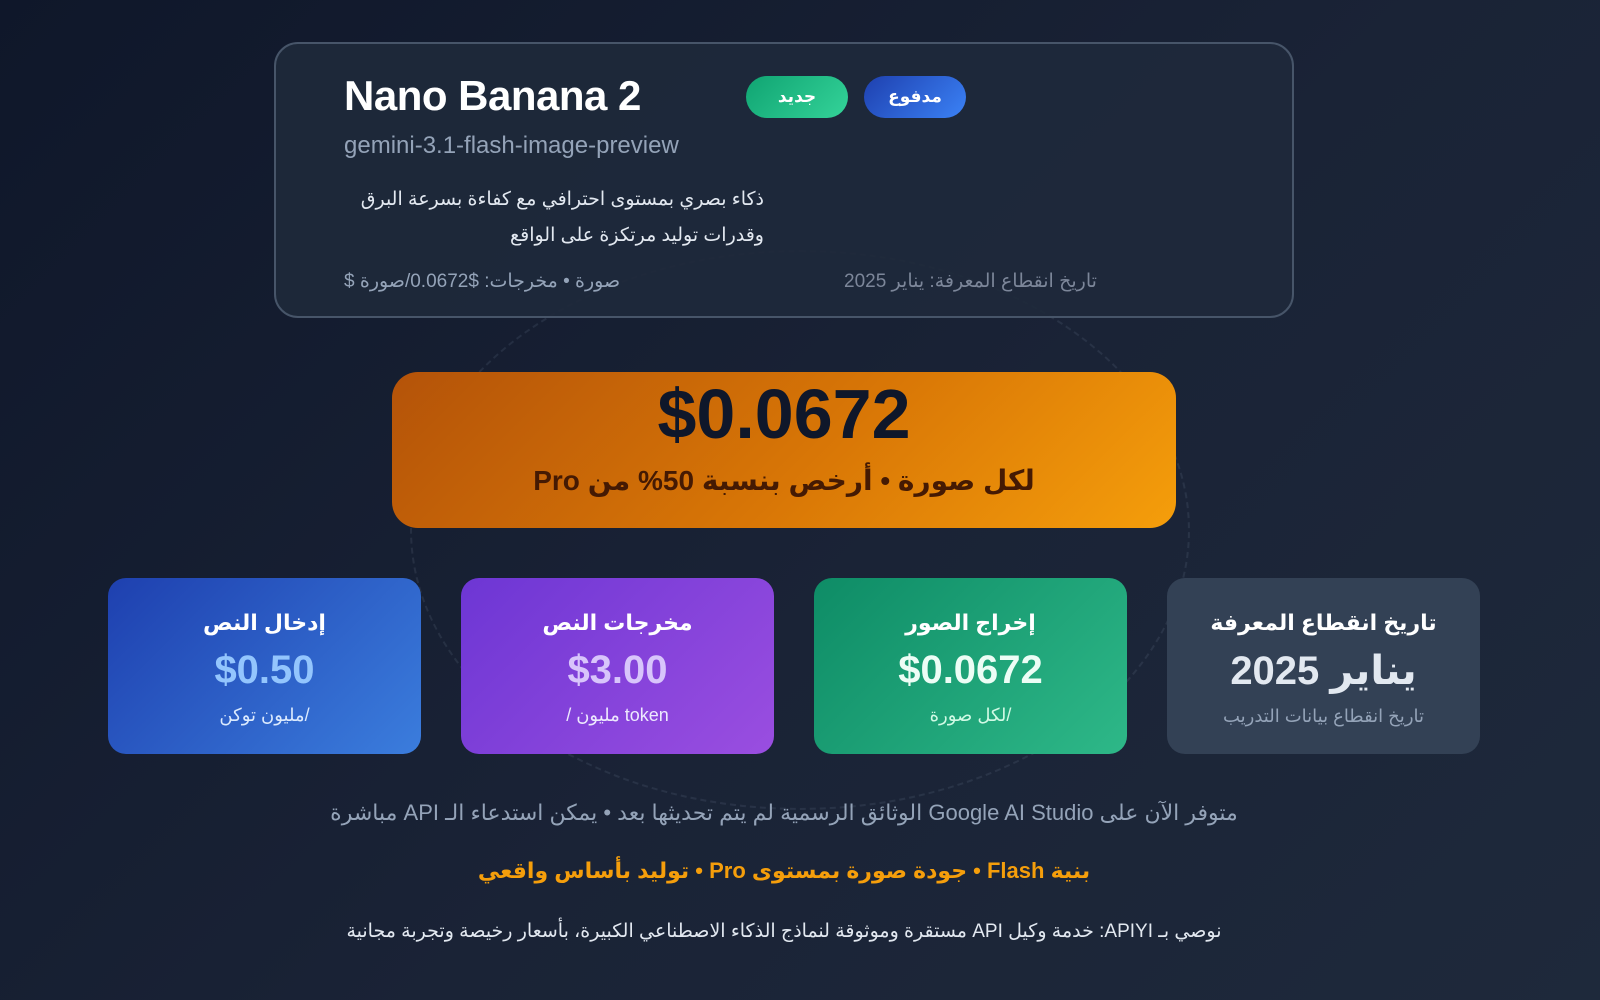 This screenshot has height=1000, width=1600. I want to click on pricing-meta: $ صورة • مخرجات: $0.0672/صورة, so click(482, 281).